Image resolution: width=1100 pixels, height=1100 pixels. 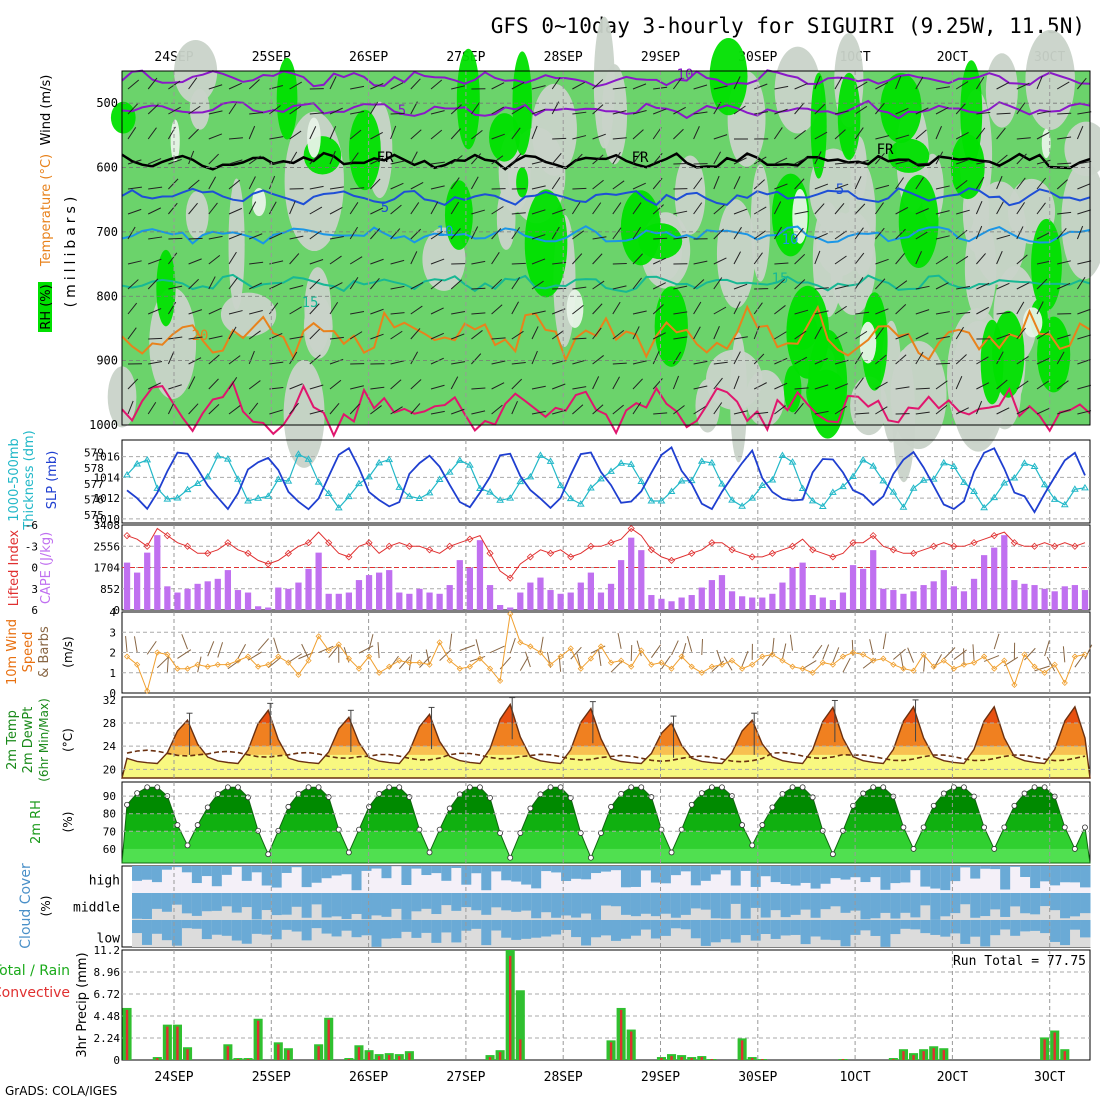 What do you see at coordinates (35, 971) in the screenshot?
I see `y-label-precip-total: Total / Rain` at bounding box center [35, 971].